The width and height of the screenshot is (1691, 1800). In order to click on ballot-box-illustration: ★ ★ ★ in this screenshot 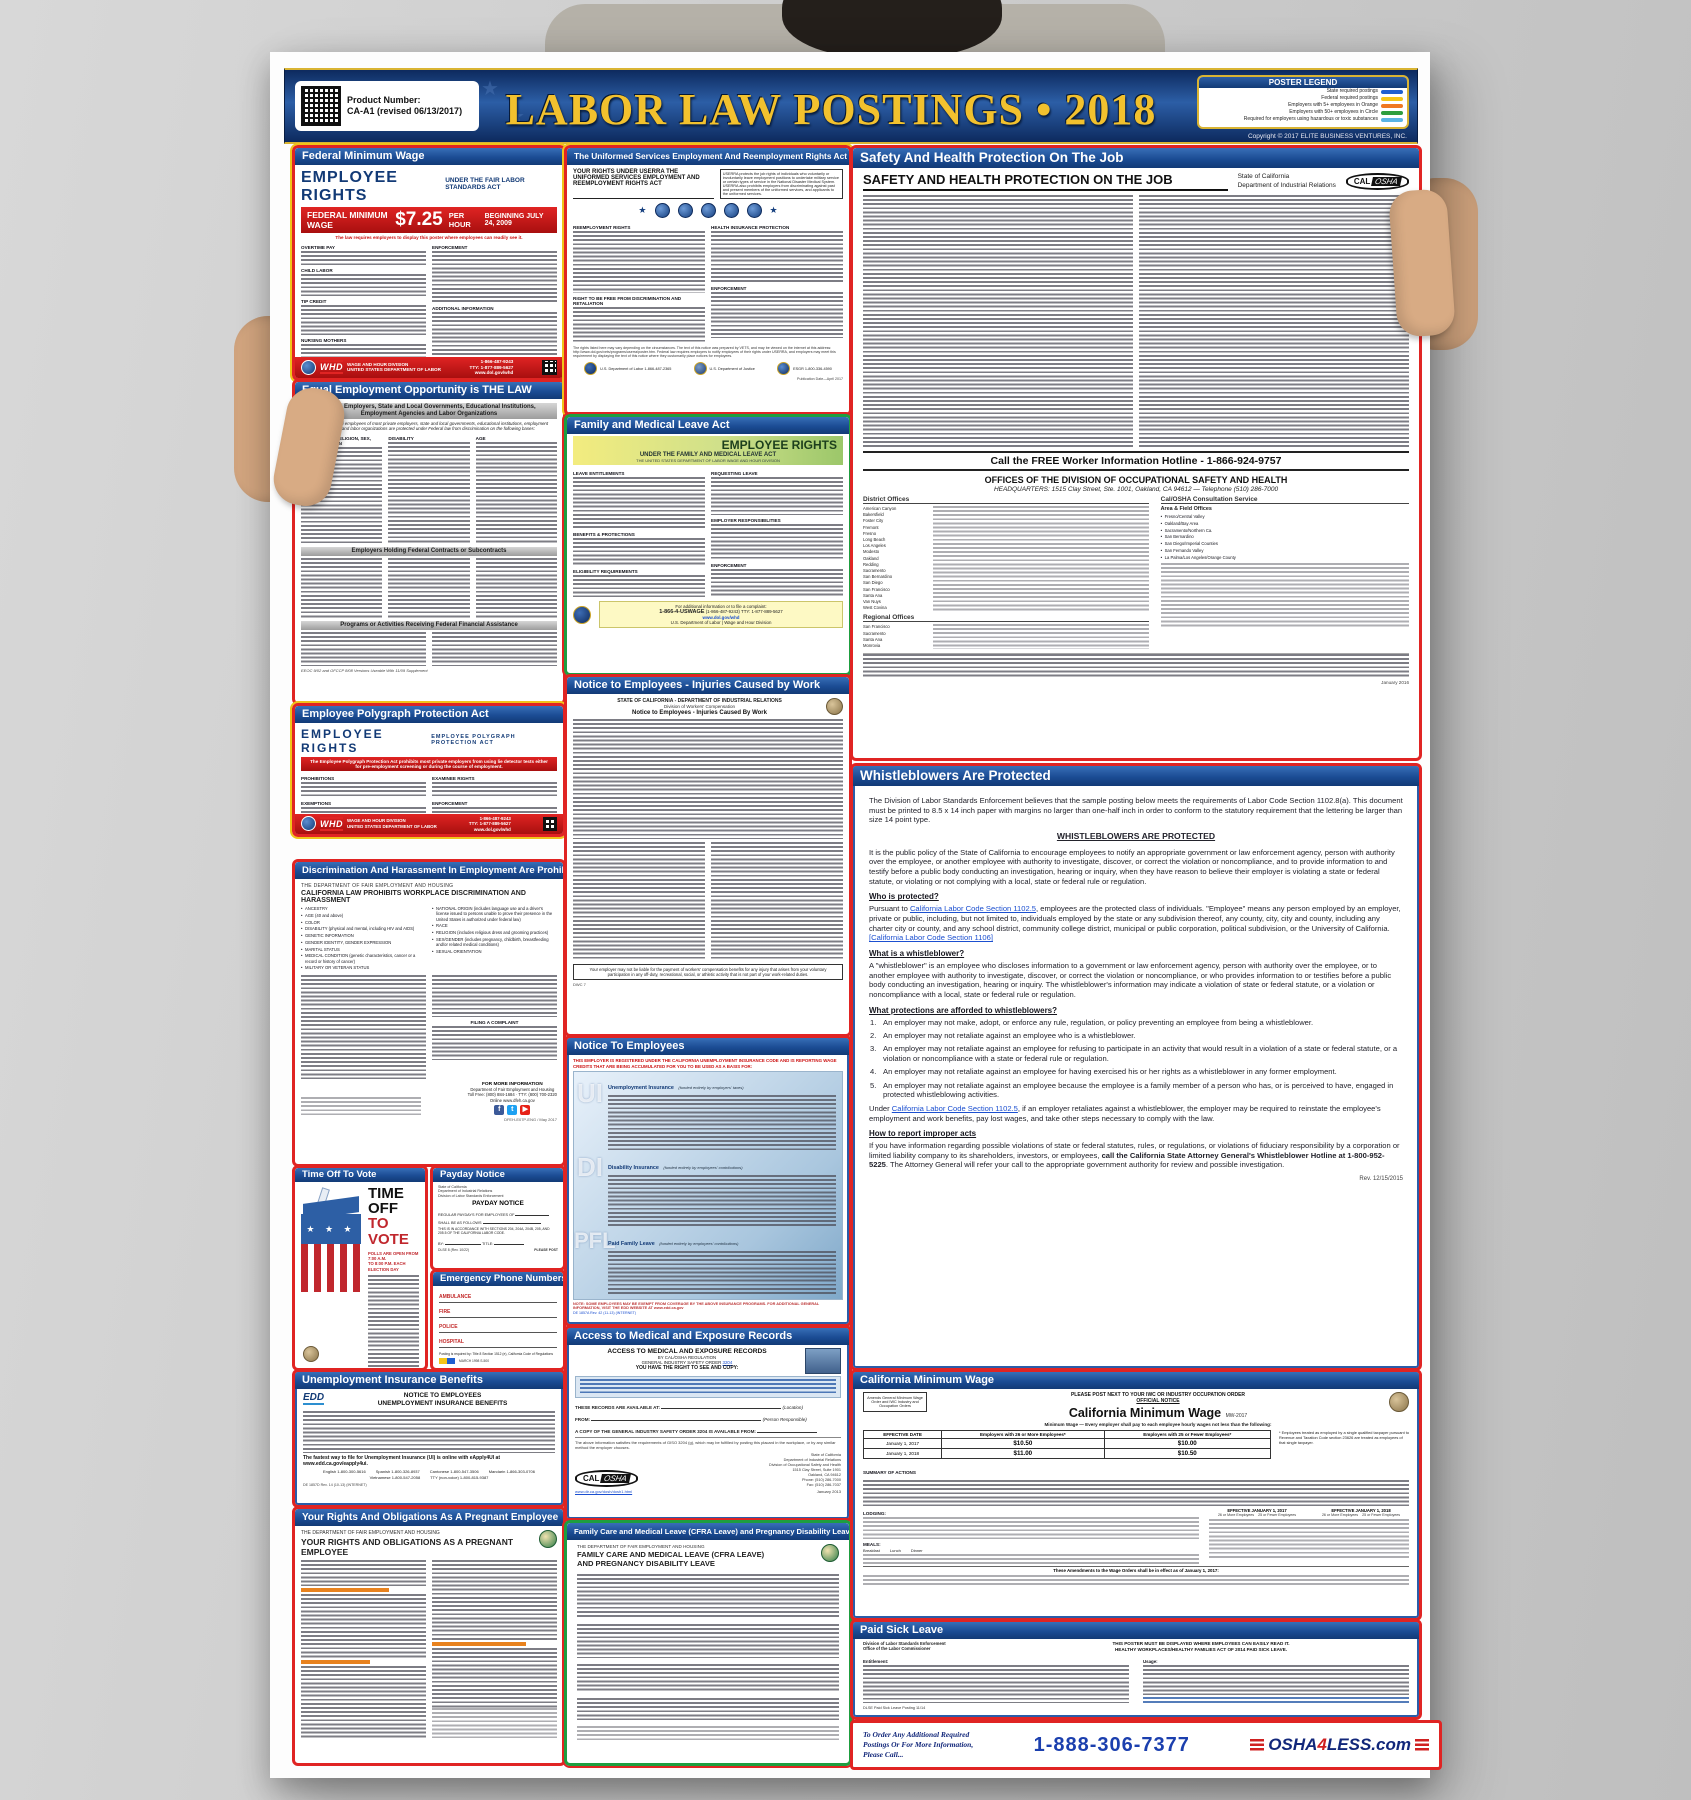, I will do `click(332, 1240)`.